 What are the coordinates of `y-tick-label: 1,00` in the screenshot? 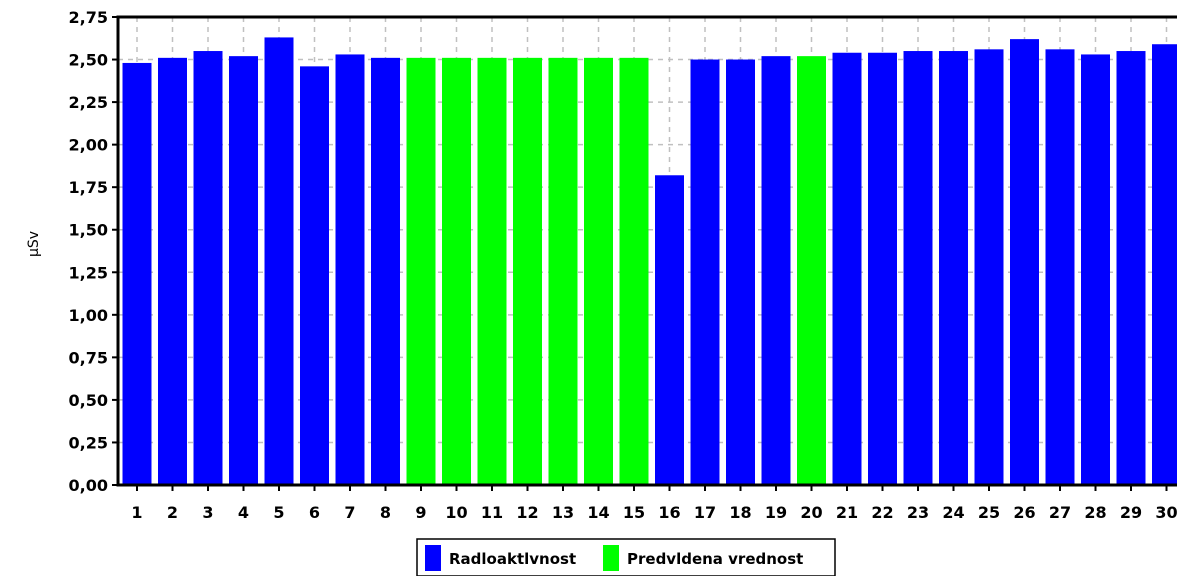 It's located at (88, 315).